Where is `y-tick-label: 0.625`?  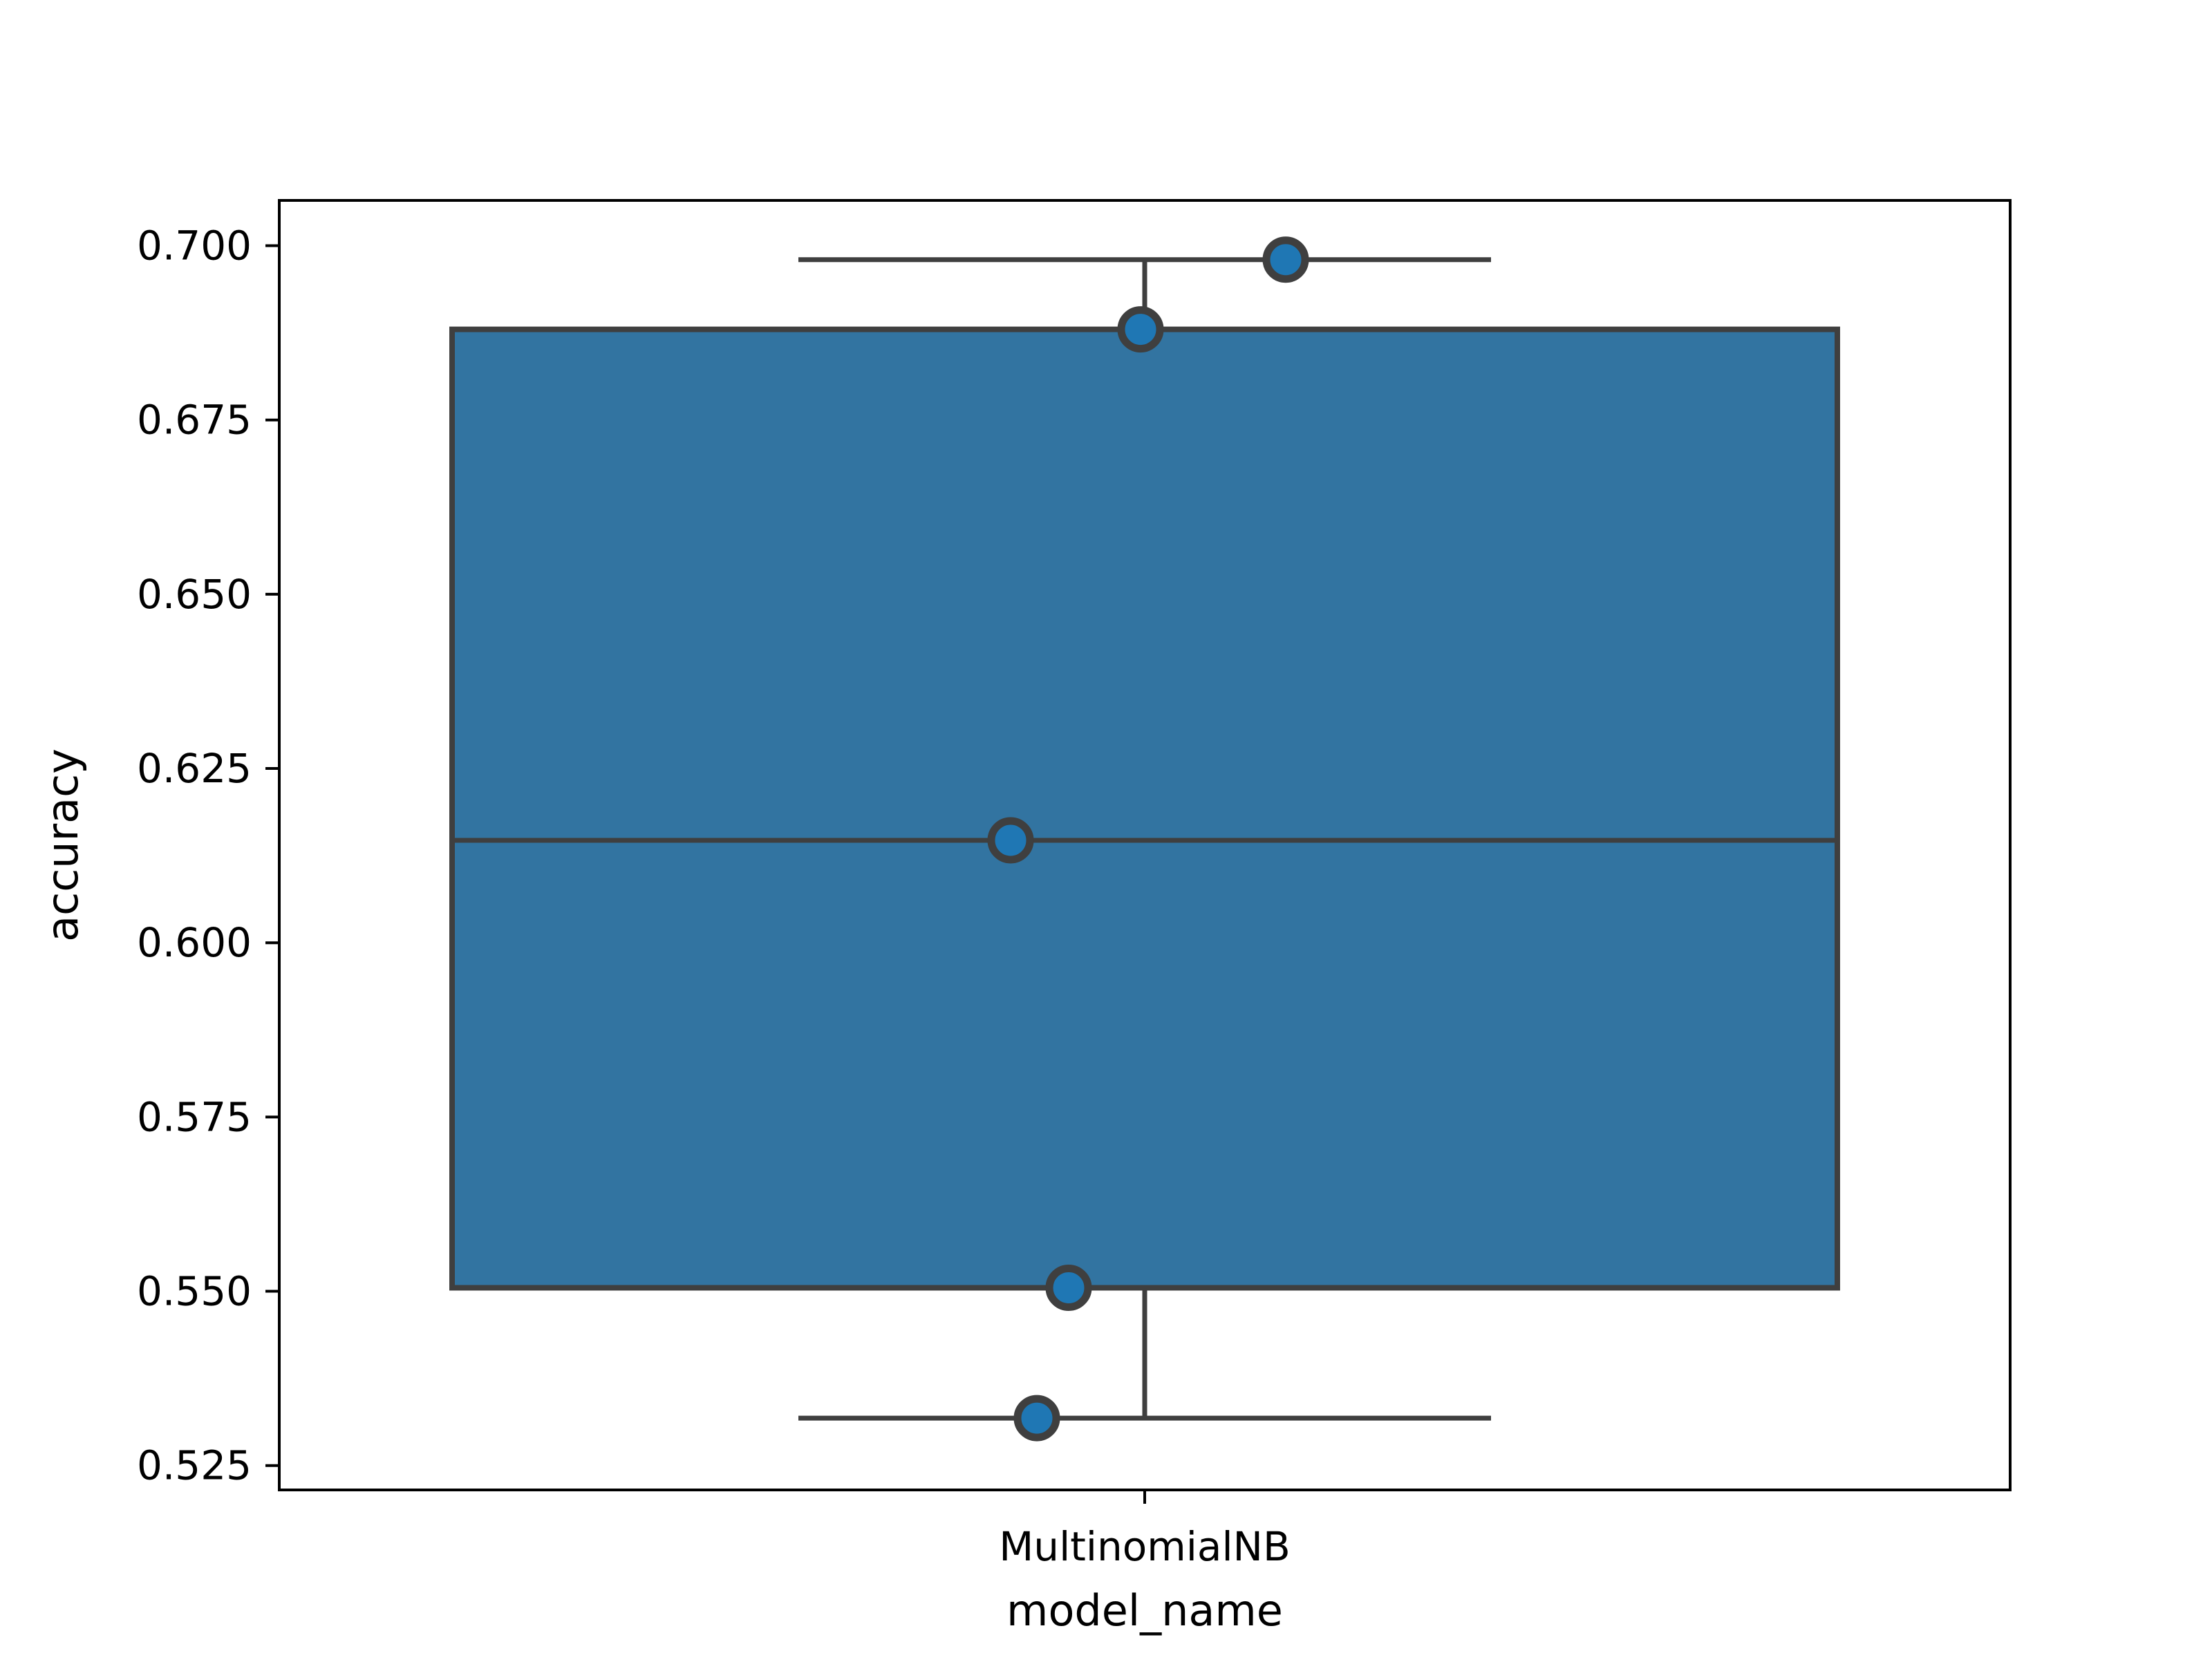 y-tick-label: 0.625 is located at coordinates (194, 768).